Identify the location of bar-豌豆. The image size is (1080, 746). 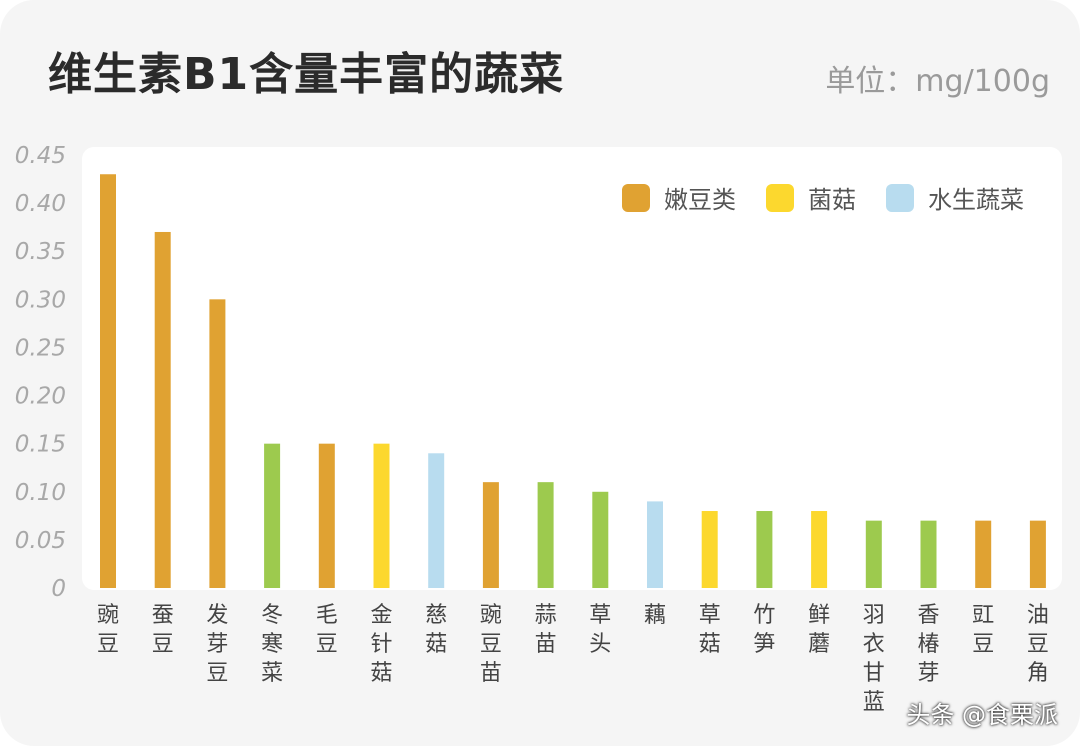
(108, 381).